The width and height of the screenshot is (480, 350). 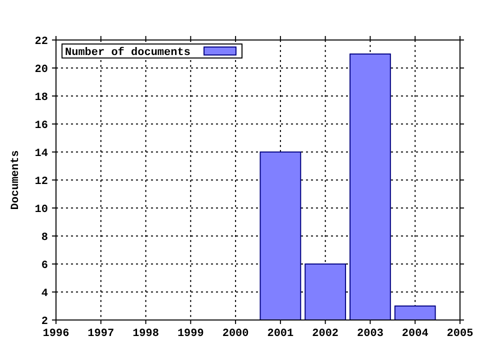 I want to click on y-axis-title: Documents, so click(x=16, y=180).